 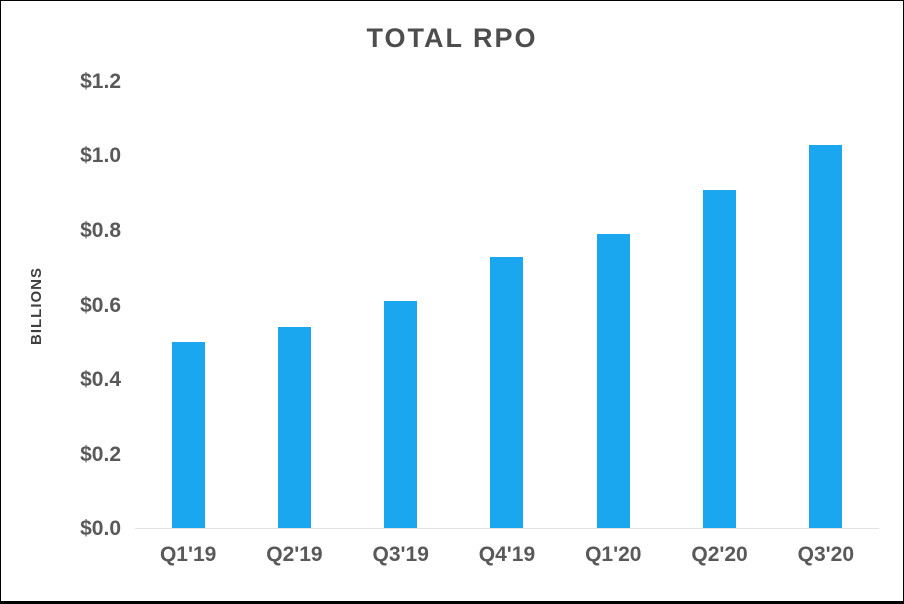 What do you see at coordinates (100, 454) in the screenshot?
I see `y-tick-label: $0.2` at bounding box center [100, 454].